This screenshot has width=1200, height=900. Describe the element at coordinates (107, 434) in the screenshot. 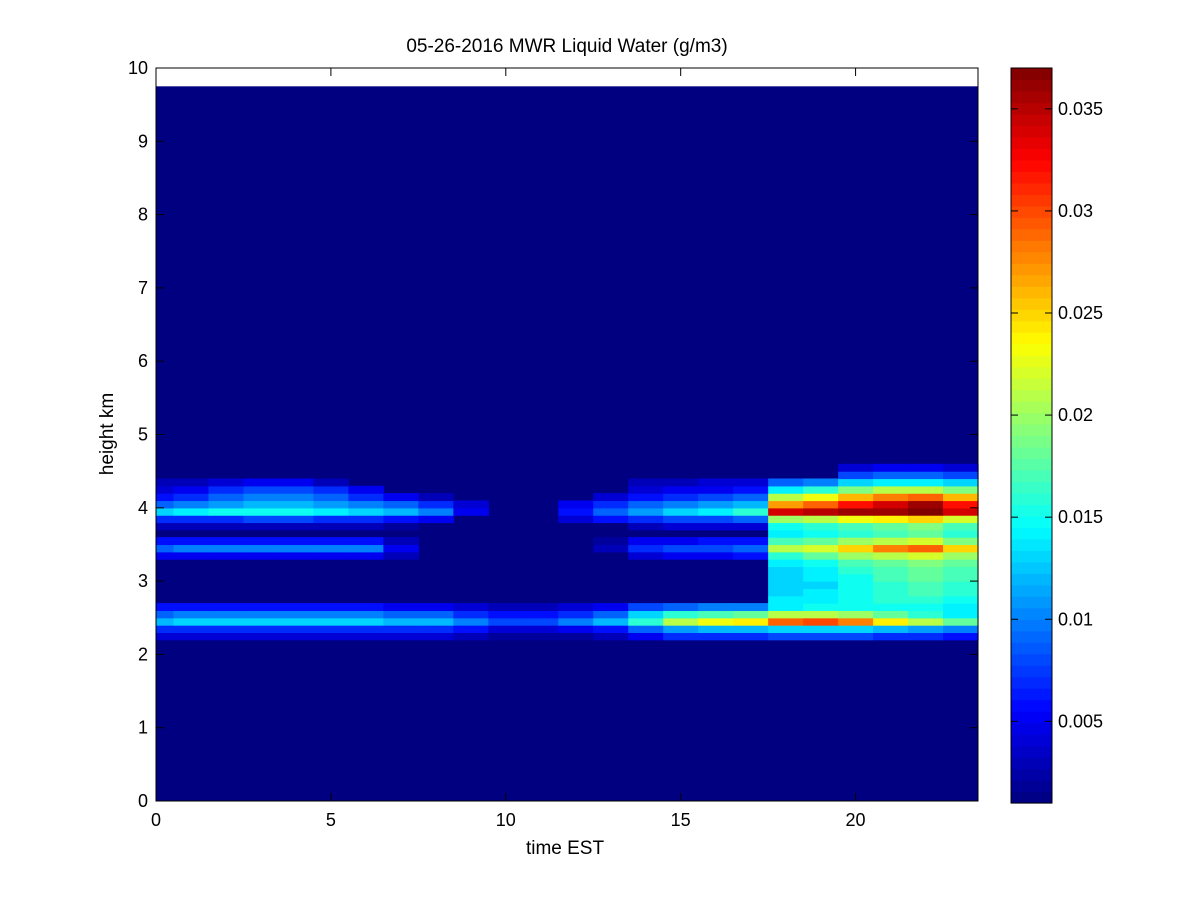

I see `y-axis-label: height km` at that location.